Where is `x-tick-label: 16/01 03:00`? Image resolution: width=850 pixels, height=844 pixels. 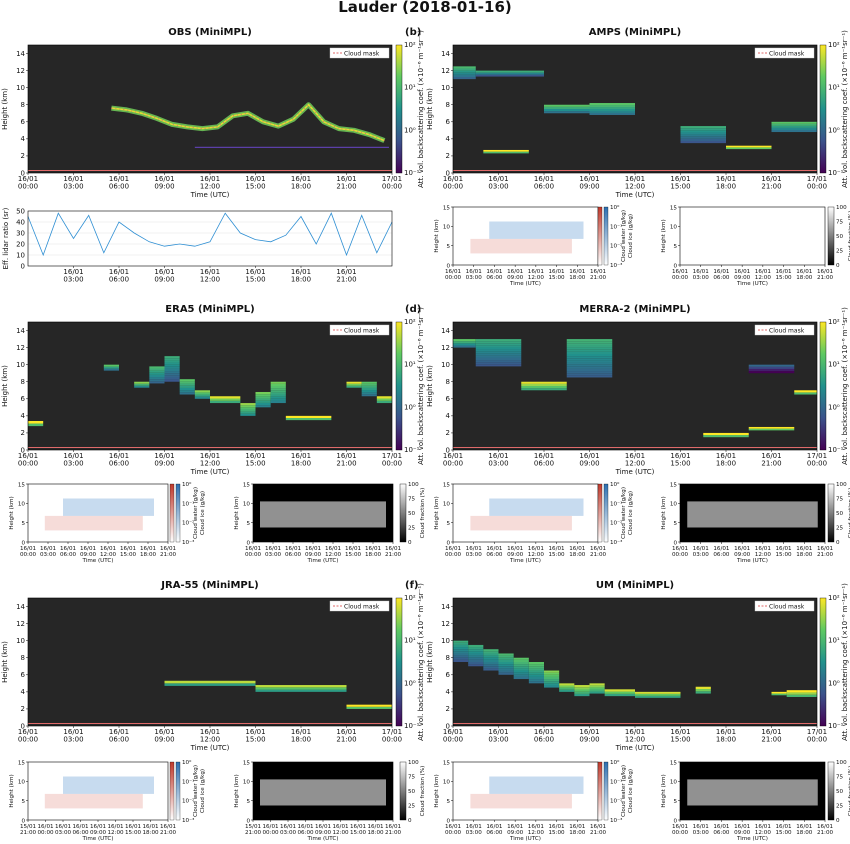 x-tick-label: 16/01 03:00 is located at coordinates (474, 552).